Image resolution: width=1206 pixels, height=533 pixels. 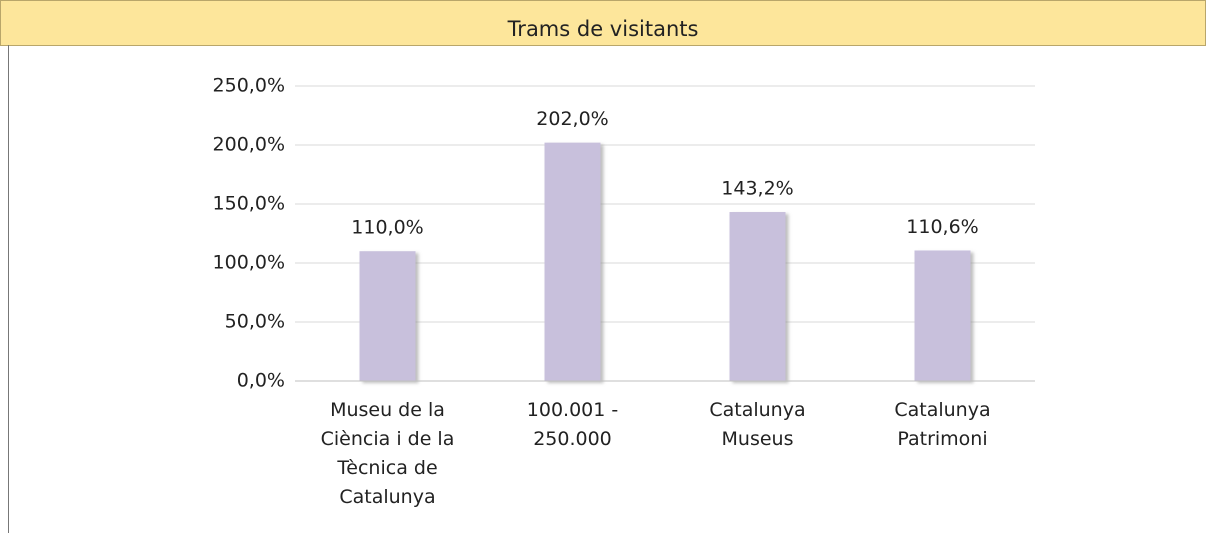 What do you see at coordinates (757, 424) in the screenshot?
I see `x-tick-label: Catalunya Museus` at bounding box center [757, 424].